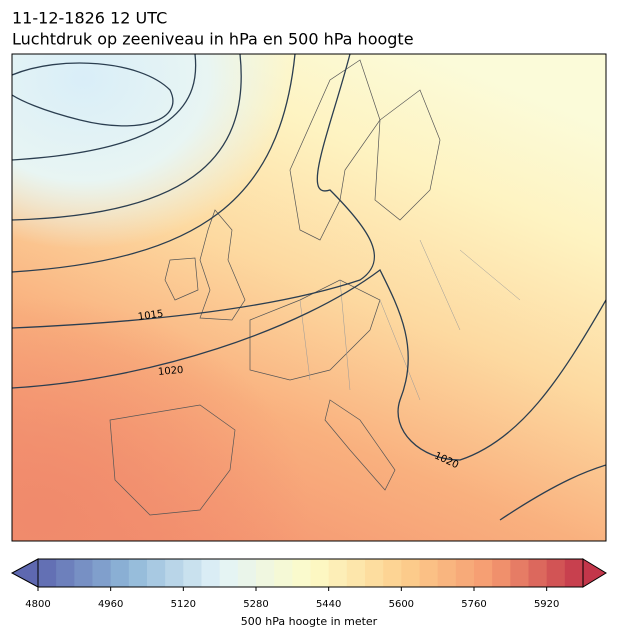  I want to click on colorbar-tick-label: 5600, so click(401, 604).